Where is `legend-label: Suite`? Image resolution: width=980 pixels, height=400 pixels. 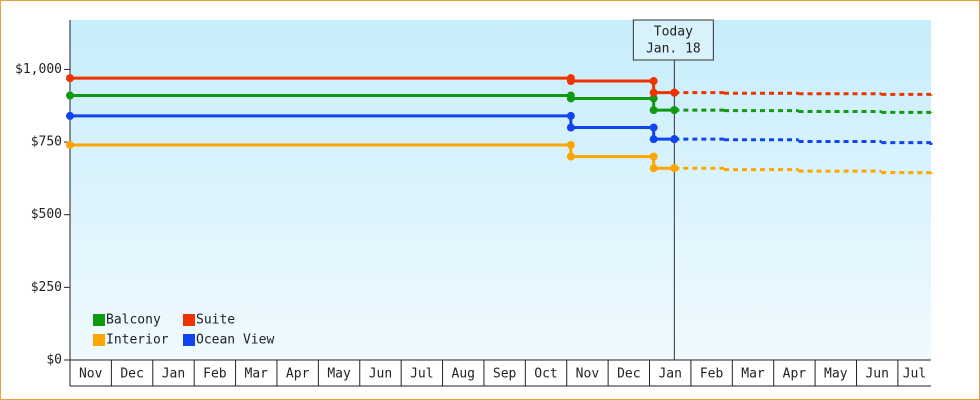
legend-label: Suite is located at coordinates (215, 320).